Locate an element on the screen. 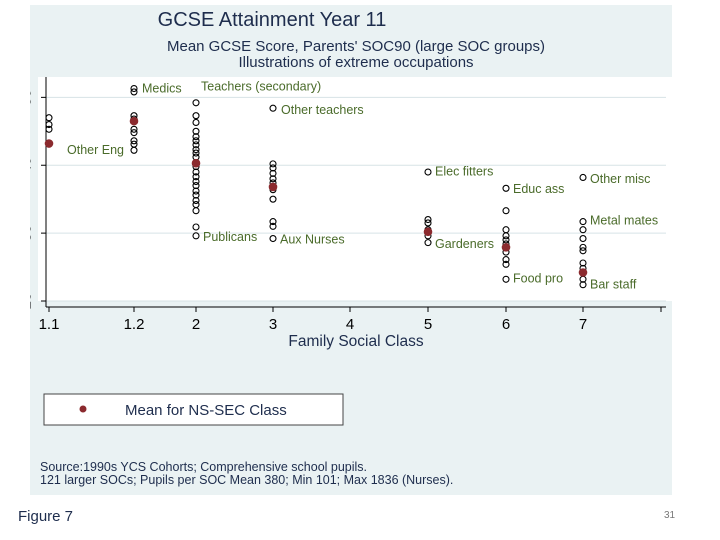 This screenshot has height=540, width=720. x-tick-label: 4 is located at coordinates (350, 324).